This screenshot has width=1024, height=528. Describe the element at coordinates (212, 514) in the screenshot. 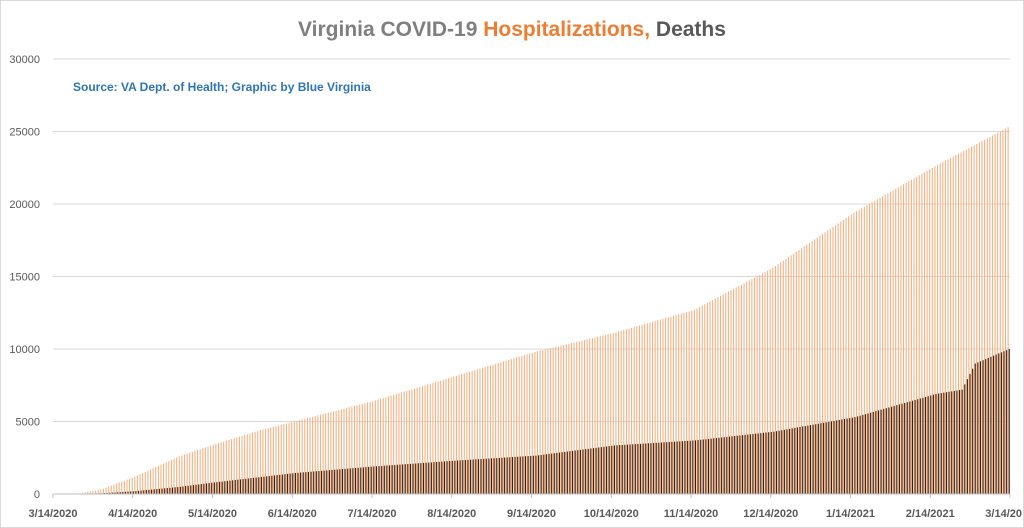

I see `x-tick-label: 5/14/2020` at that location.